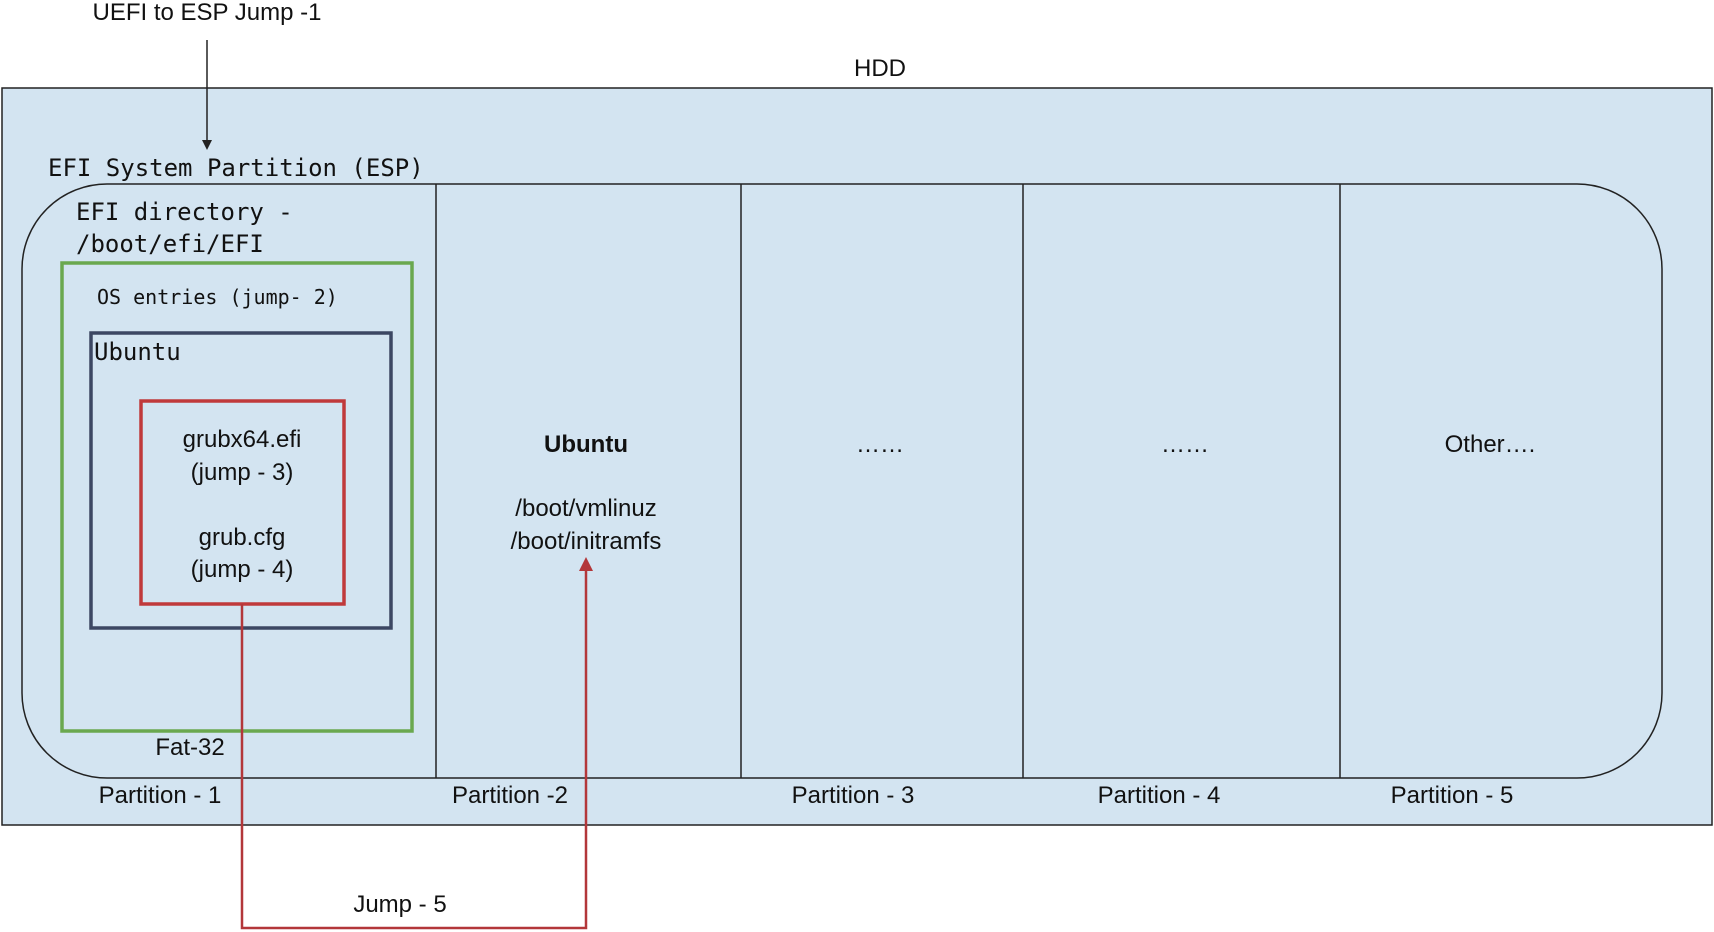 Image resolution: width=1714 pixels, height=932 pixels. What do you see at coordinates (137, 352) in the screenshot?
I see `ubuntu-entry-label: Ubuntu` at bounding box center [137, 352].